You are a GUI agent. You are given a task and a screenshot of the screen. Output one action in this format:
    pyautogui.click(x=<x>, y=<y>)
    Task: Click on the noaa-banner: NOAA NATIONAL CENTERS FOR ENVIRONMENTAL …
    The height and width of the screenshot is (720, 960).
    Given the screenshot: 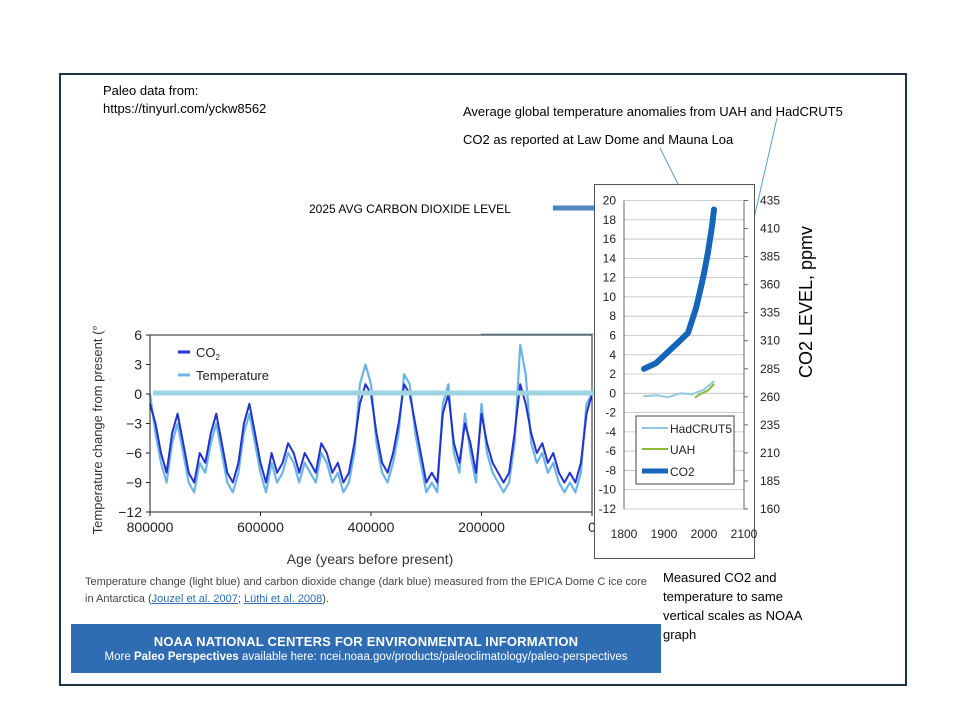 What is the action you would take?
    pyautogui.click(x=366, y=648)
    